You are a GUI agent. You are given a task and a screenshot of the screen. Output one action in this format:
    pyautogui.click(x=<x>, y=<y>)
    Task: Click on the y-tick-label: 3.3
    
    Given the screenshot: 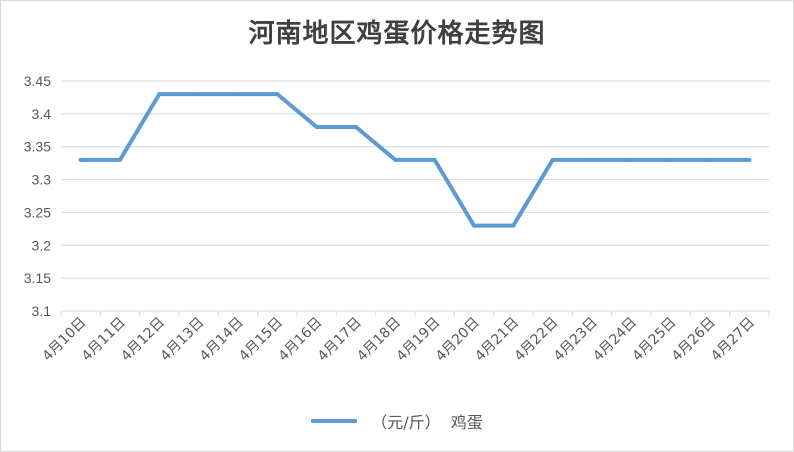 What is the action you would take?
    pyautogui.click(x=42, y=180)
    